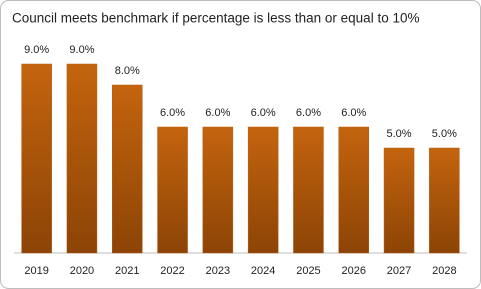 This screenshot has height=289, width=481. Describe the element at coordinates (127, 271) in the screenshot. I see `x-tick-label: 2021` at that location.